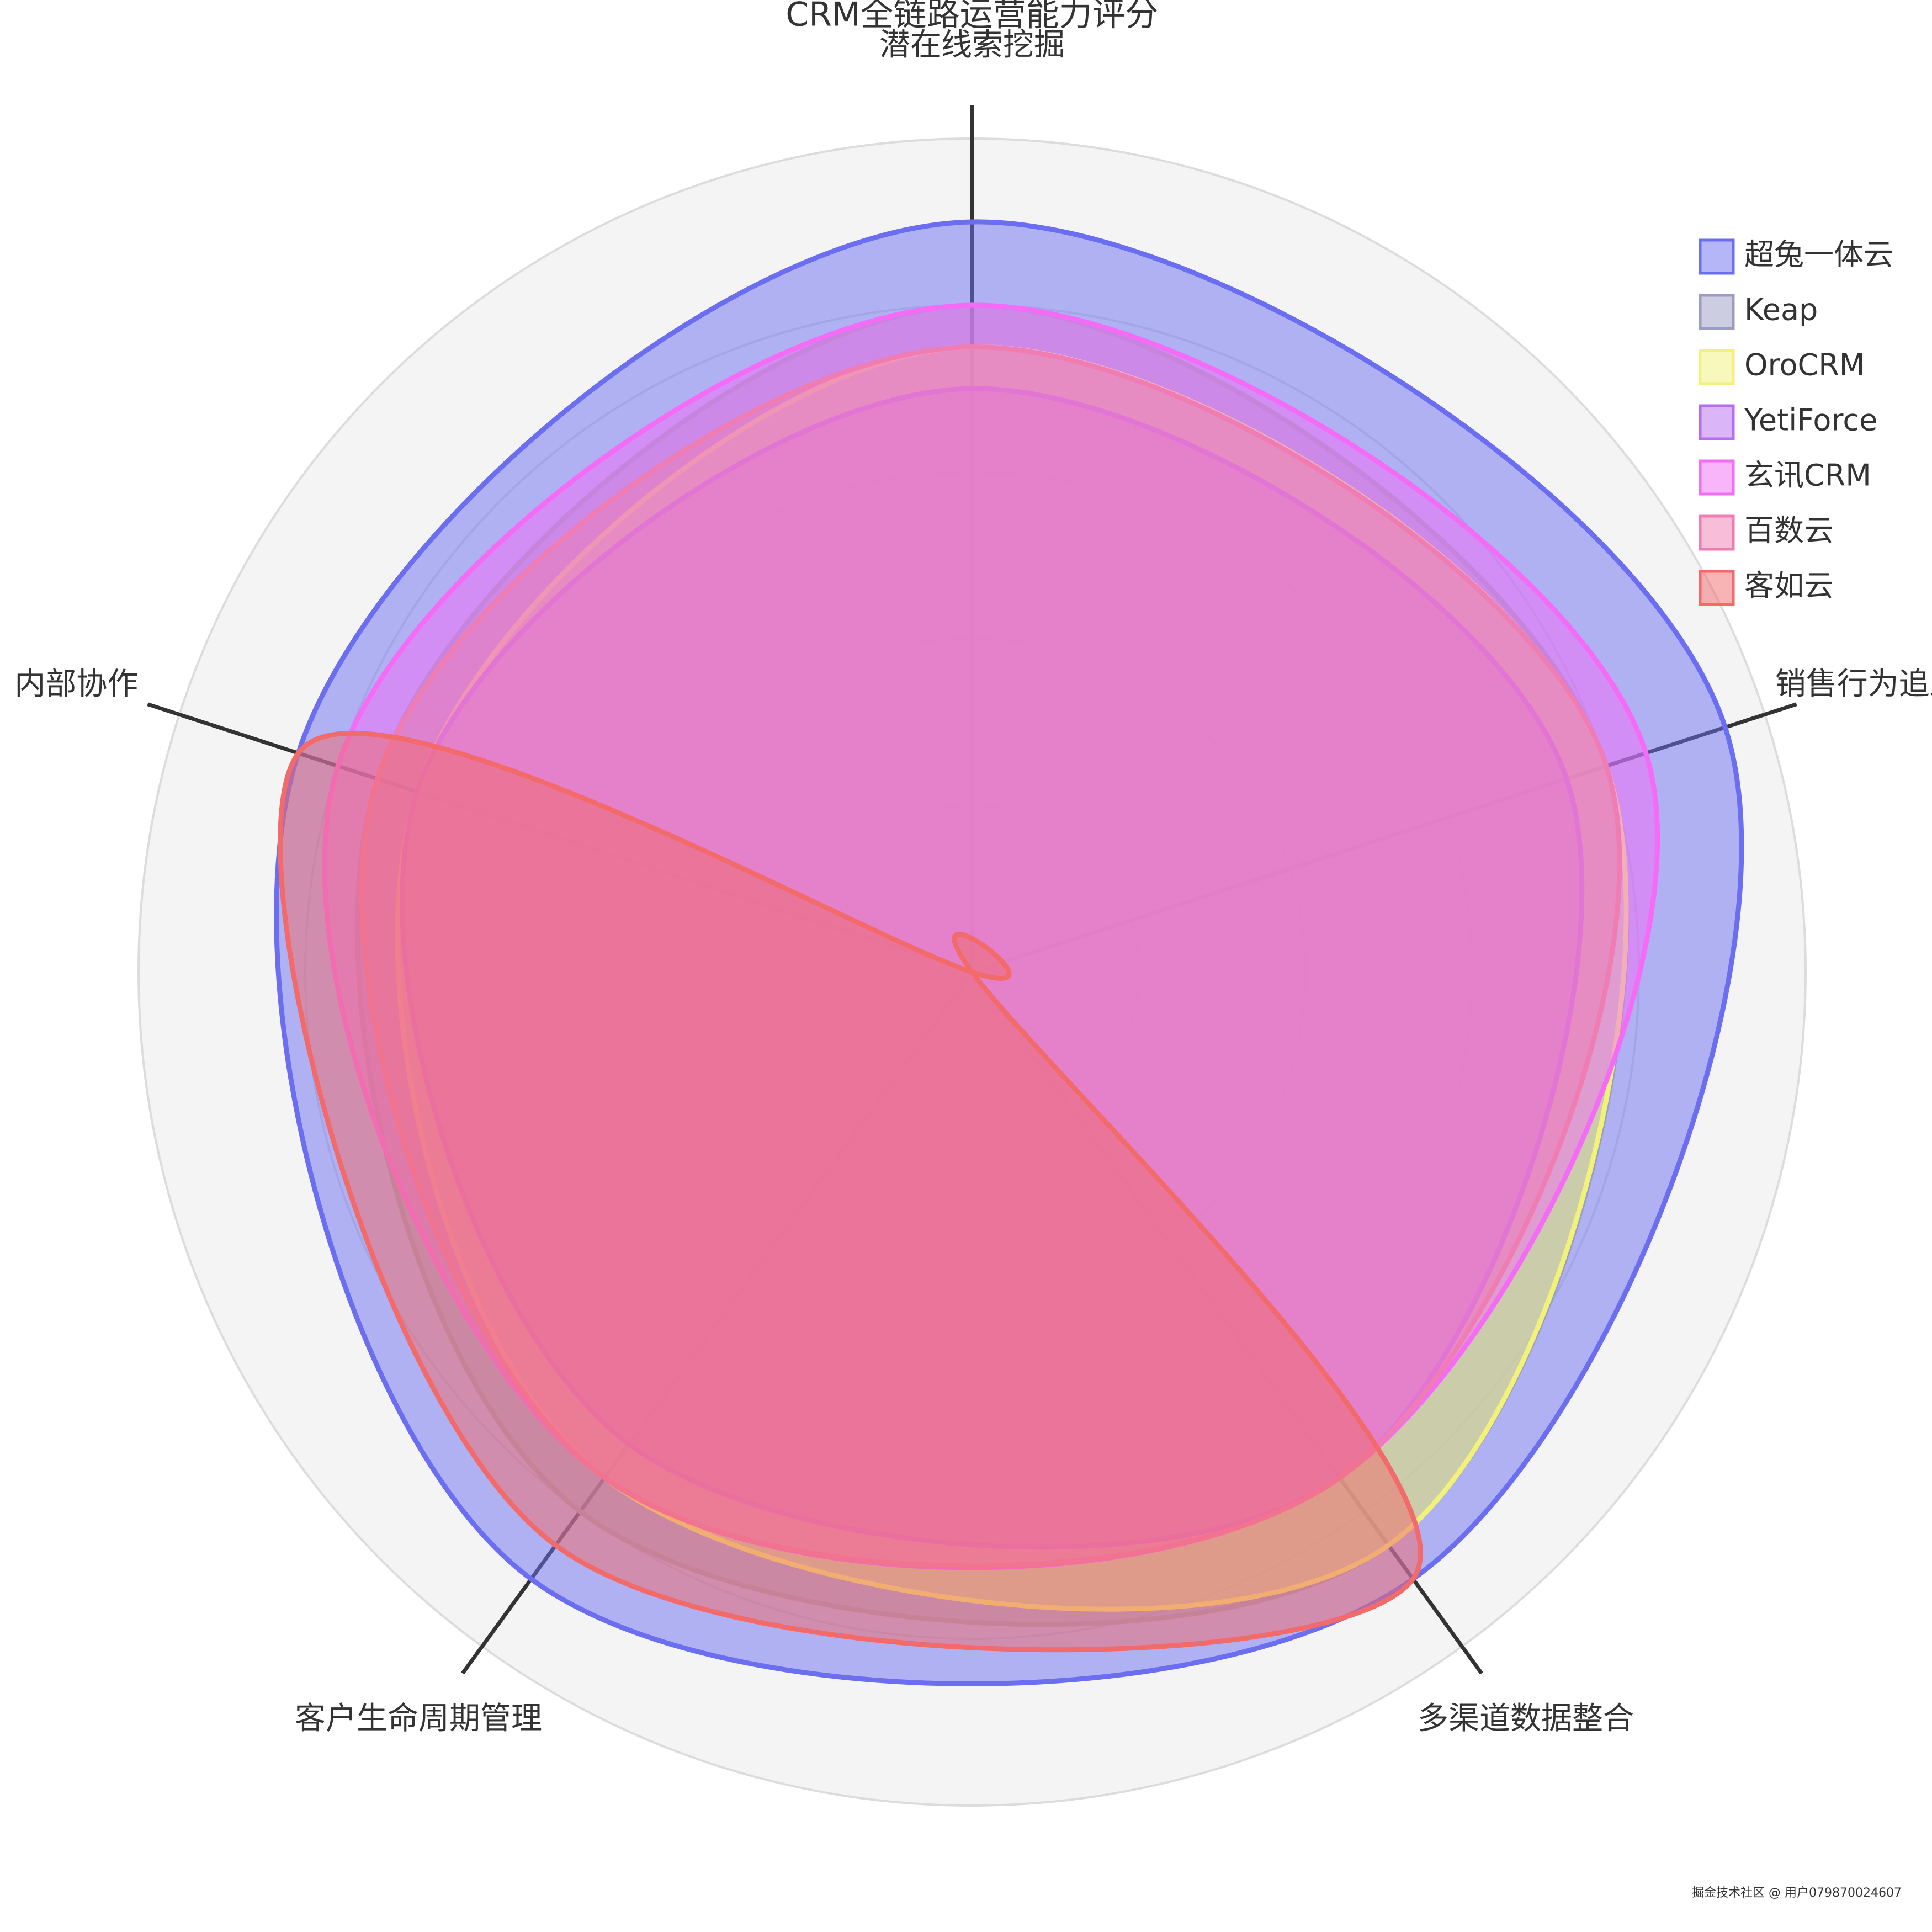 This screenshot has height=1932, width=1932. What do you see at coordinates (1805, 365) in the screenshot?
I see `legend-label: OroCRM` at bounding box center [1805, 365].